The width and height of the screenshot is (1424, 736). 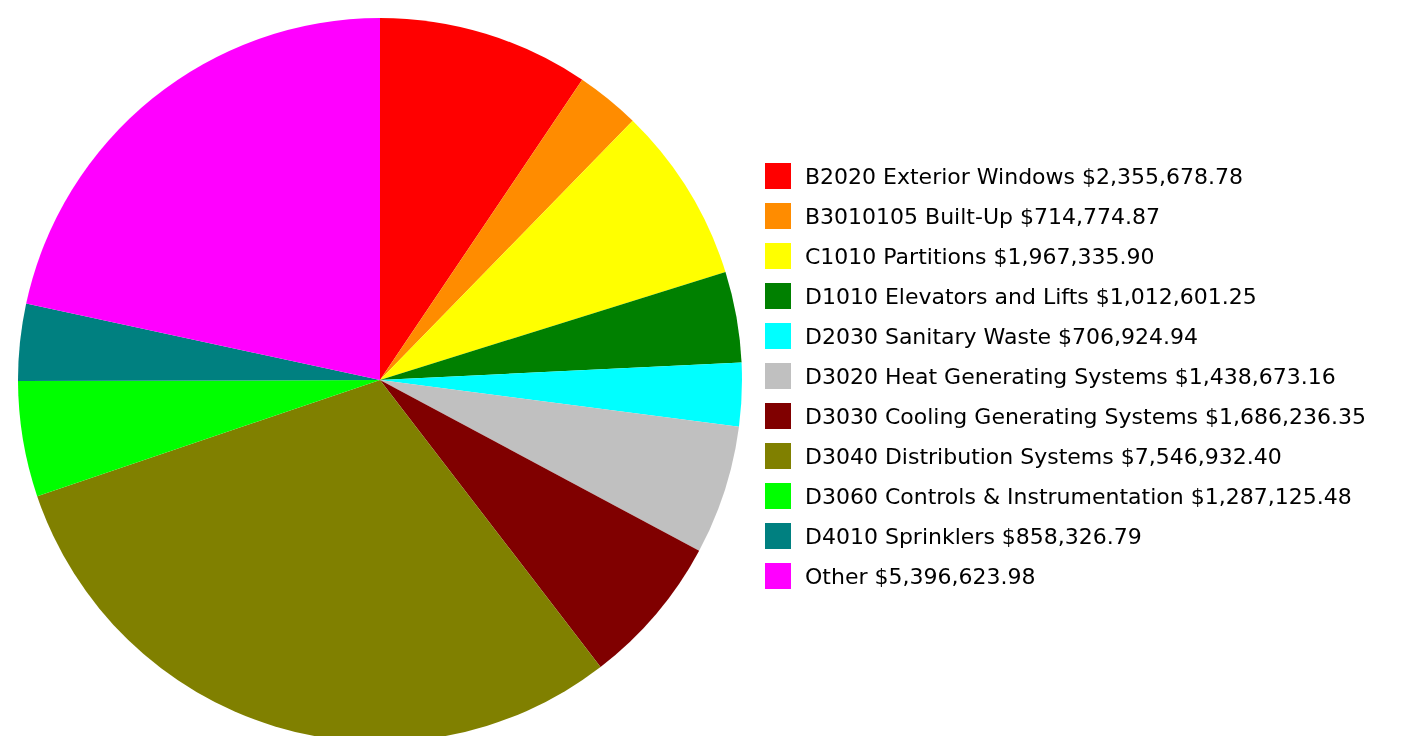 I want to click on legend-label: Other $5,396,623.98, so click(x=920, y=576).